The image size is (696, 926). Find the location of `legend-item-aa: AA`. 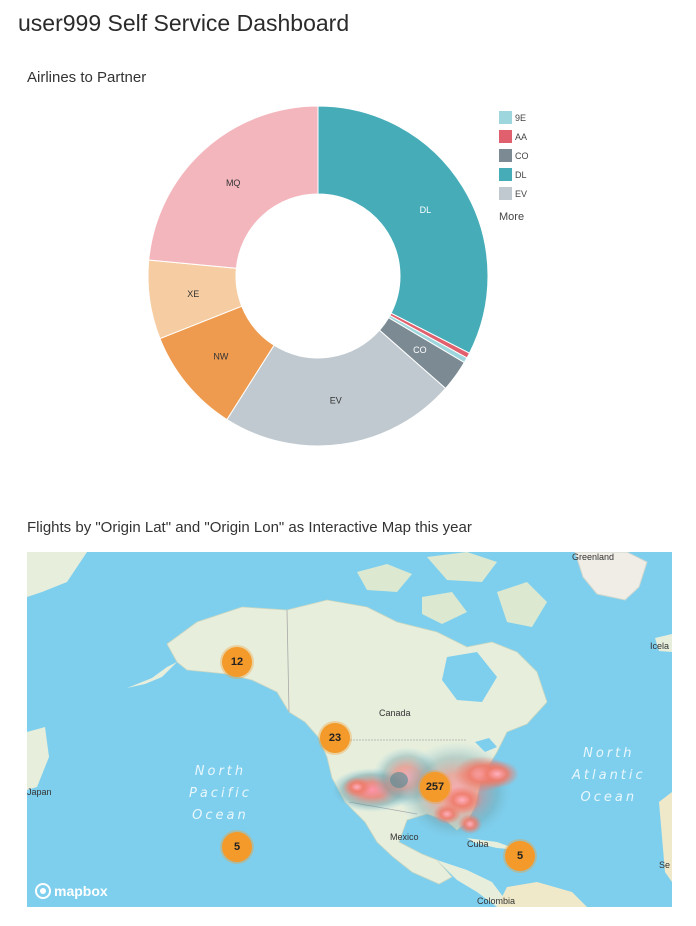

legend-item-aa: AA is located at coordinates (514, 136).